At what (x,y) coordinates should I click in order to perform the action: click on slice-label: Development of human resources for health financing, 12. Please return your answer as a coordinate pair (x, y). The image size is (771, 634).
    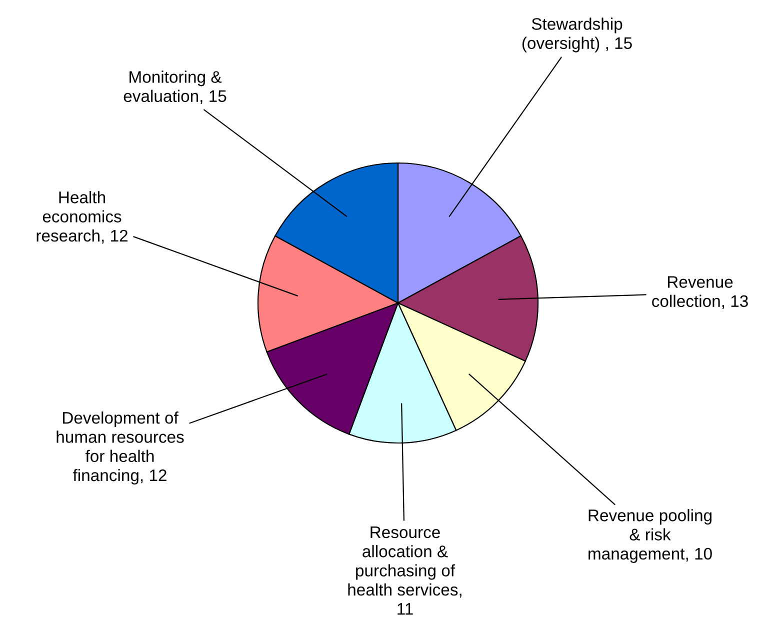
    Looking at the image, I should click on (120, 448).